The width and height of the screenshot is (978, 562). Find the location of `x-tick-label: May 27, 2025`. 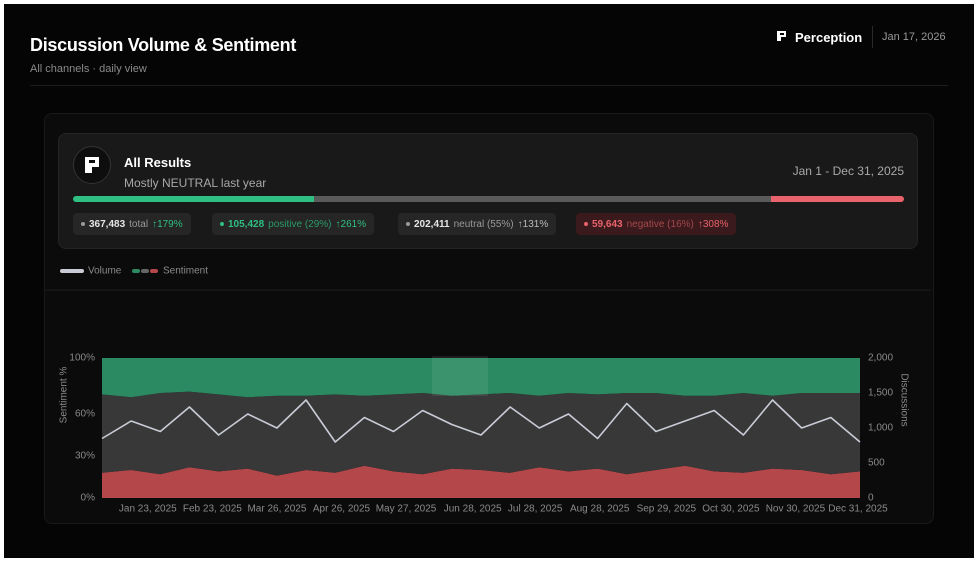

x-tick-label: May 27, 2025 is located at coordinates (406, 509).